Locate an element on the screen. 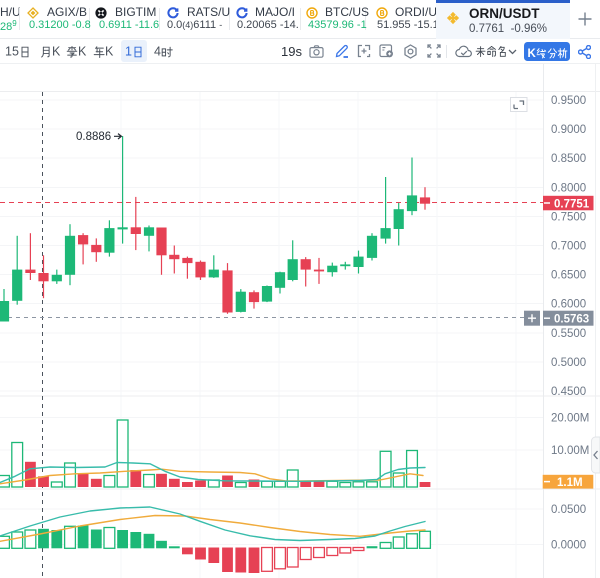 The height and width of the screenshot is (578, 600). svg-text: 0.0000 is located at coordinates (568, 546).